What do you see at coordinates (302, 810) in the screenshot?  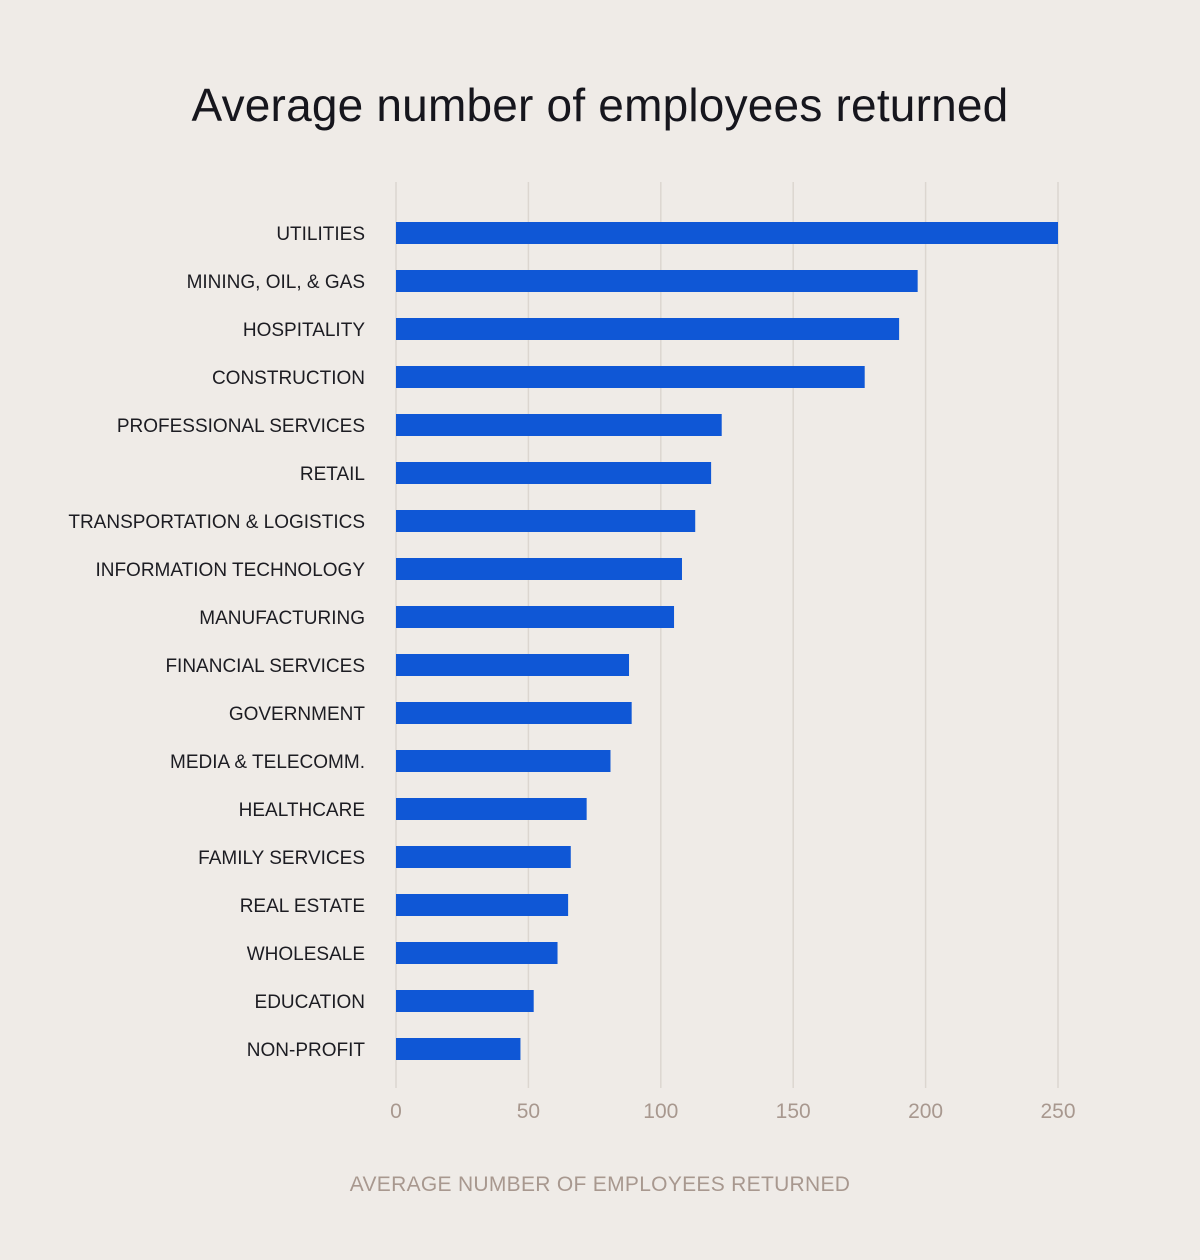 I see `category-label: HEALTHCARE` at bounding box center [302, 810].